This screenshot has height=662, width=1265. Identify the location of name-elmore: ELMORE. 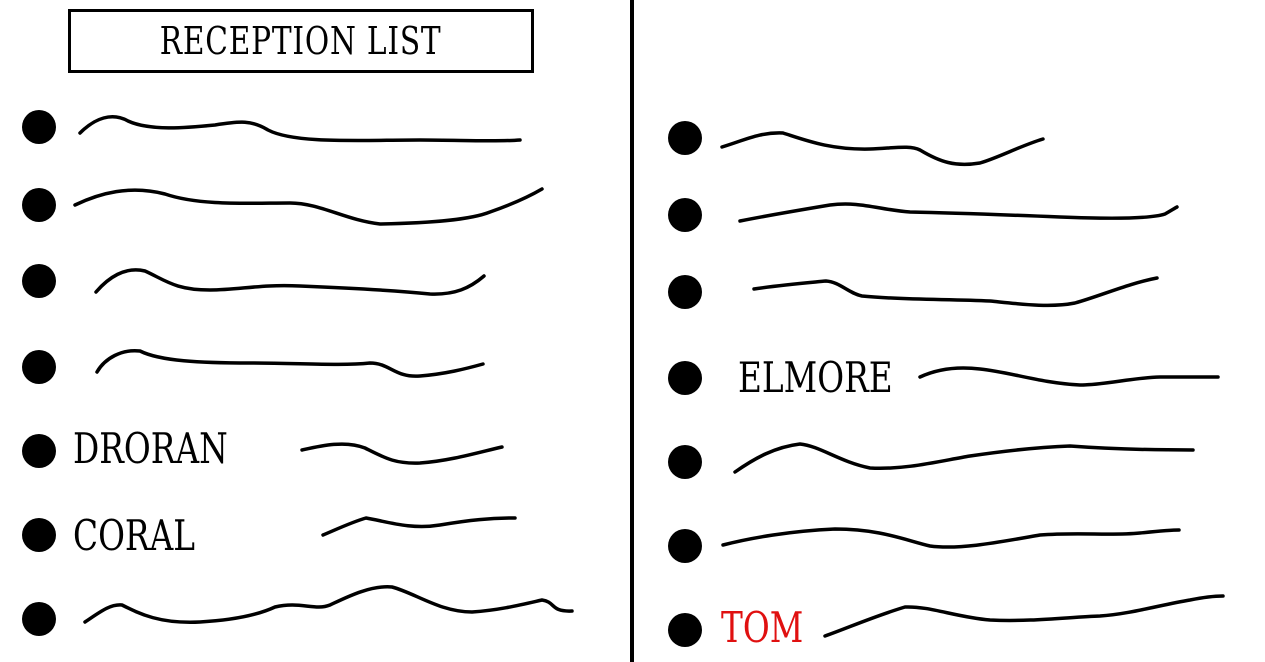
(815, 377).